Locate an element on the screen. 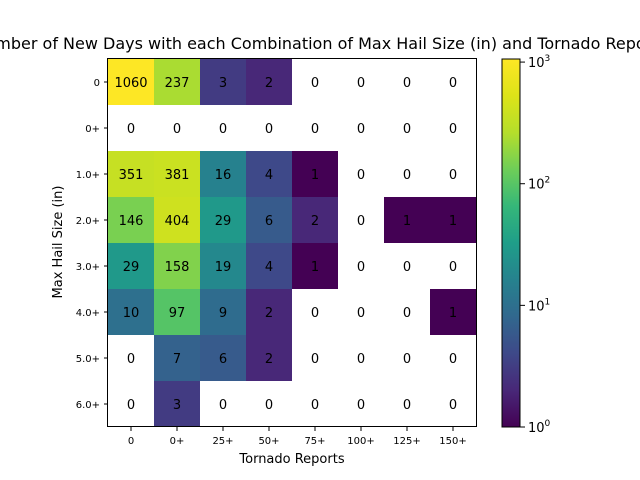  colorbar is located at coordinates (511, 243).